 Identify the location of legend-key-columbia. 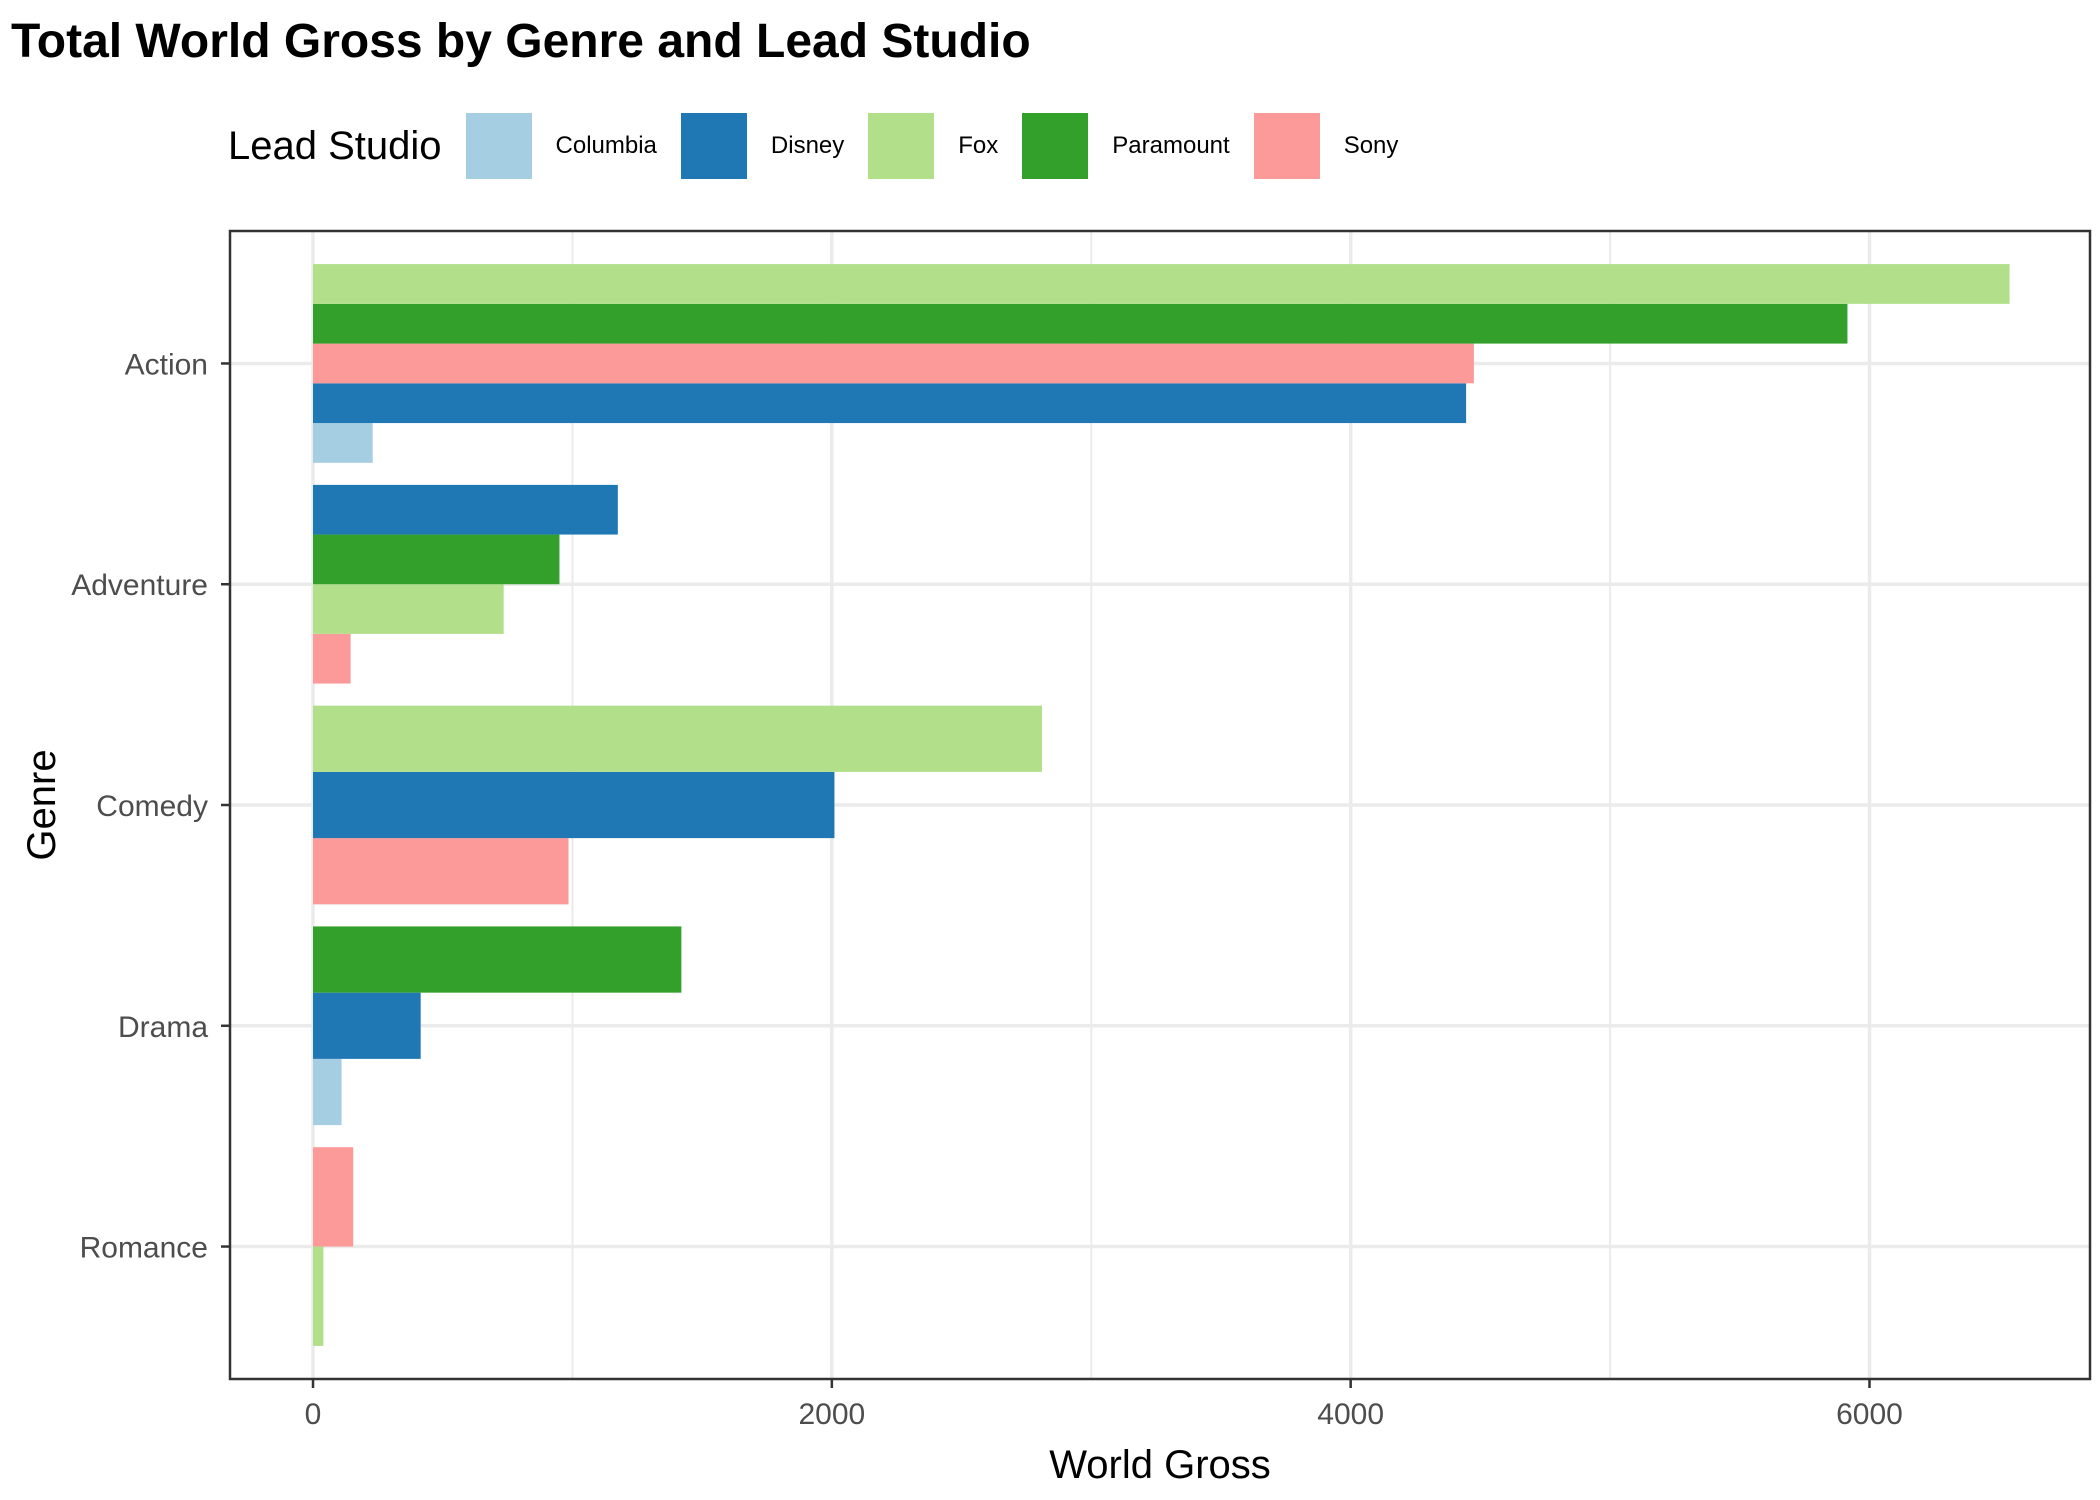
(498, 146).